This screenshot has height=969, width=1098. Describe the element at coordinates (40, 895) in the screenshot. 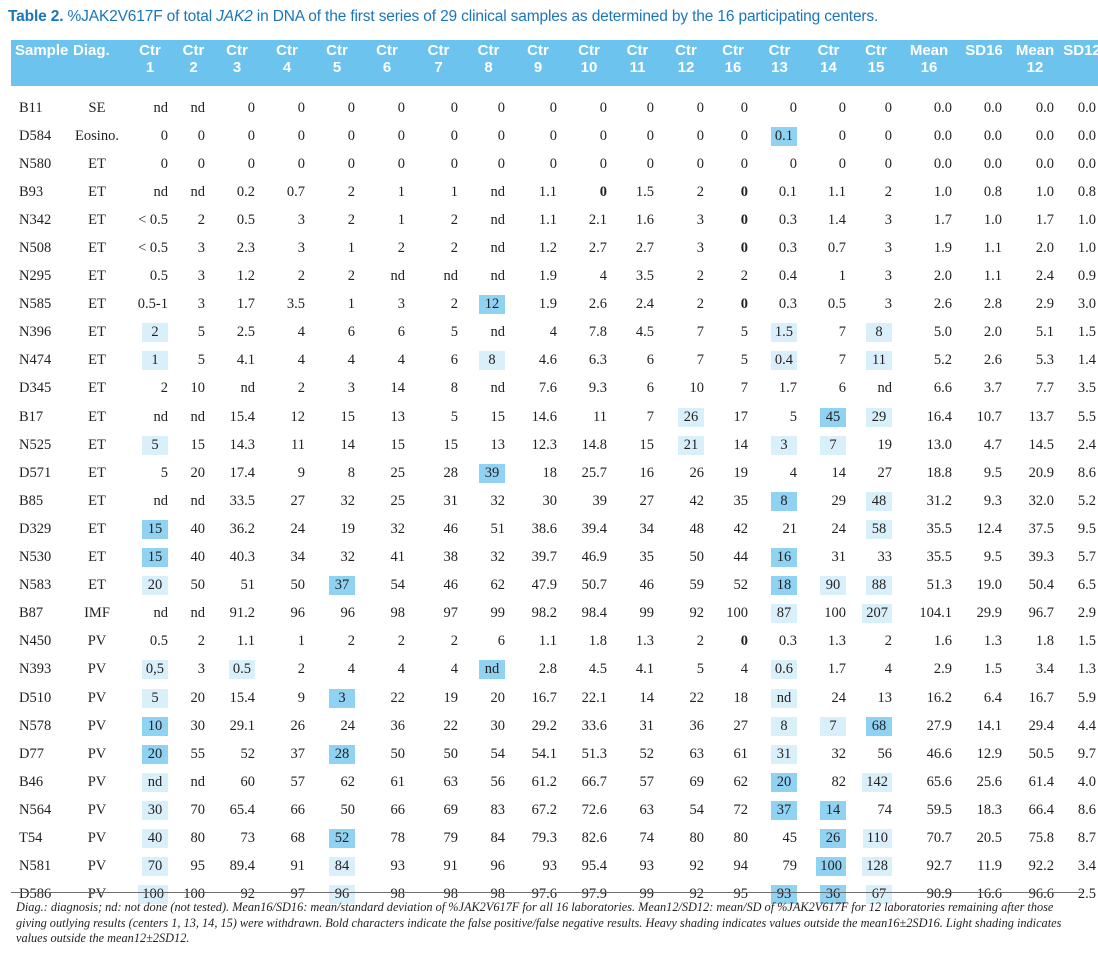

I see `sample-cell: D586` at that location.